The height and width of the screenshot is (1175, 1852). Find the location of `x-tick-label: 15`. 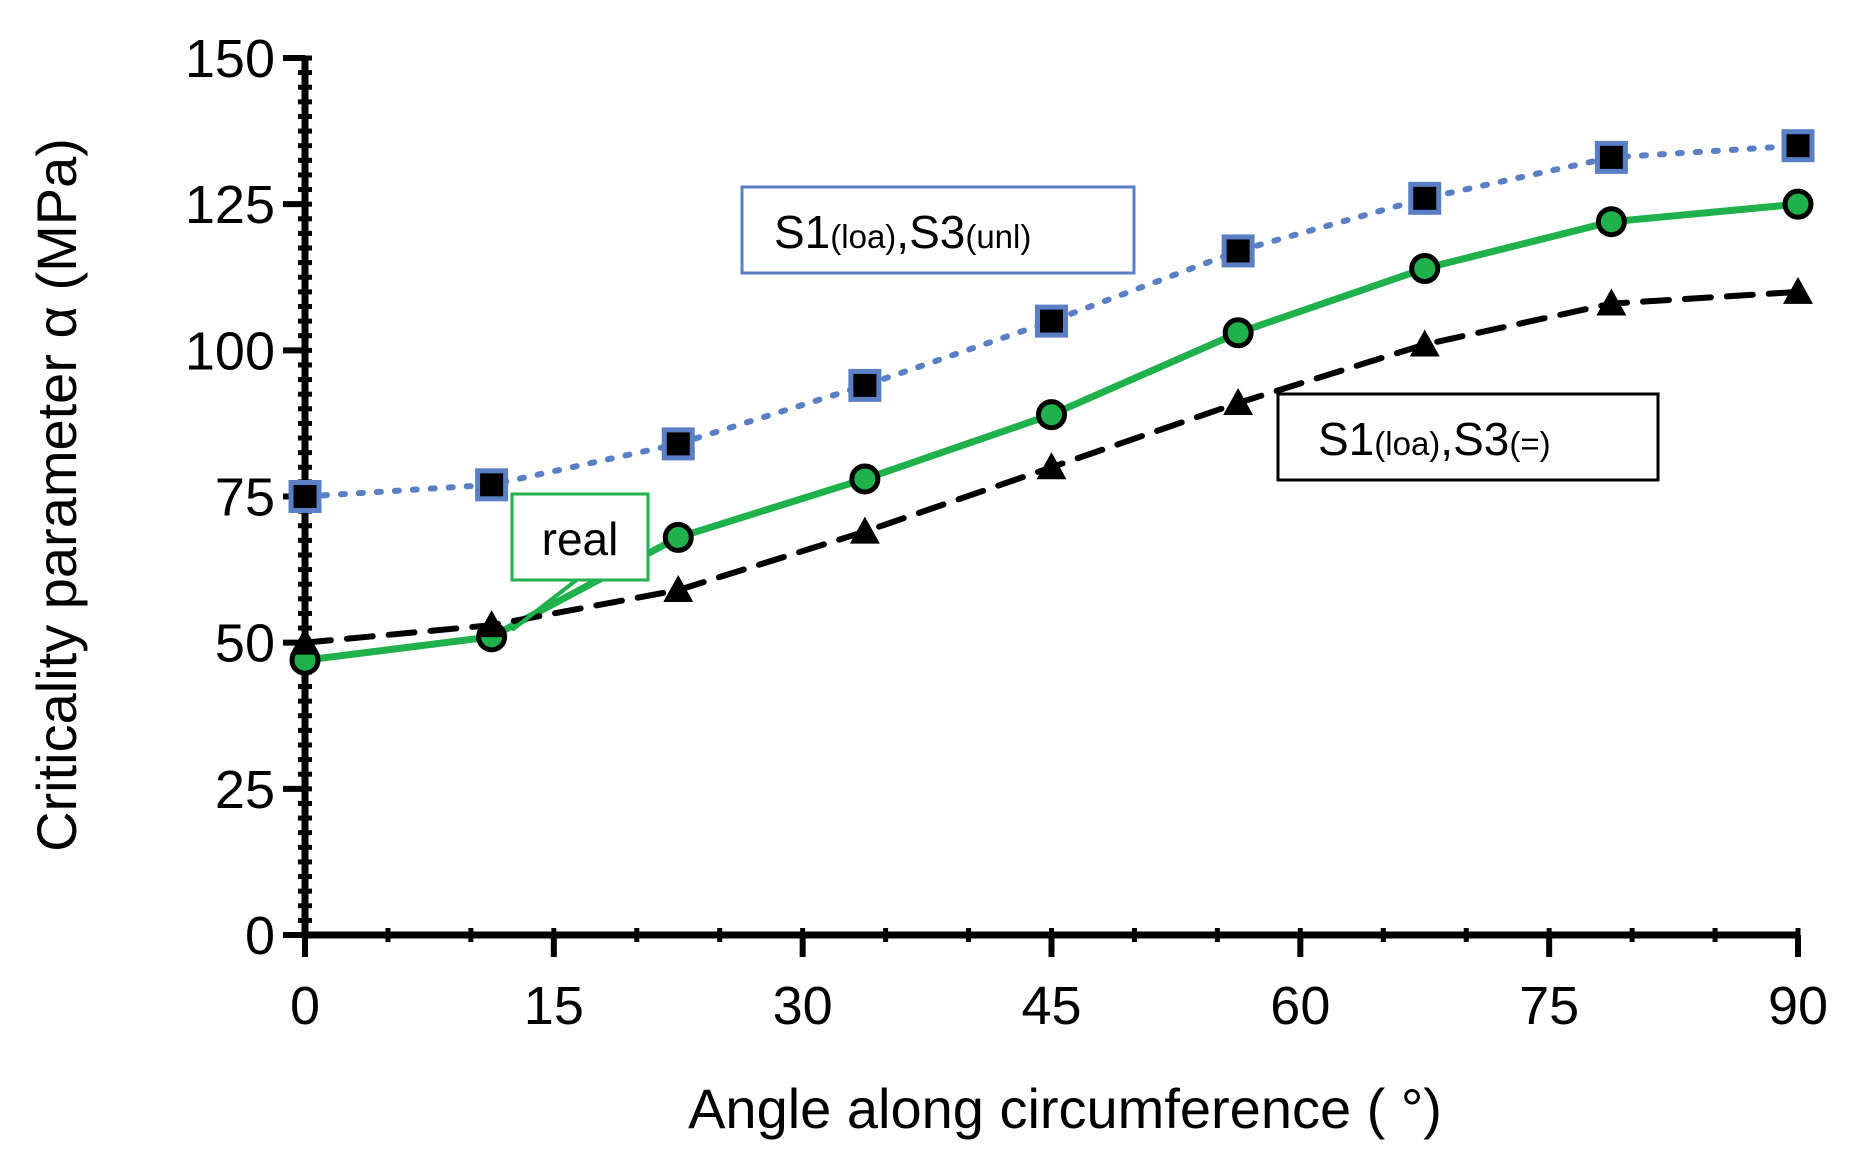

x-tick-label: 15 is located at coordinates (554, 1006).